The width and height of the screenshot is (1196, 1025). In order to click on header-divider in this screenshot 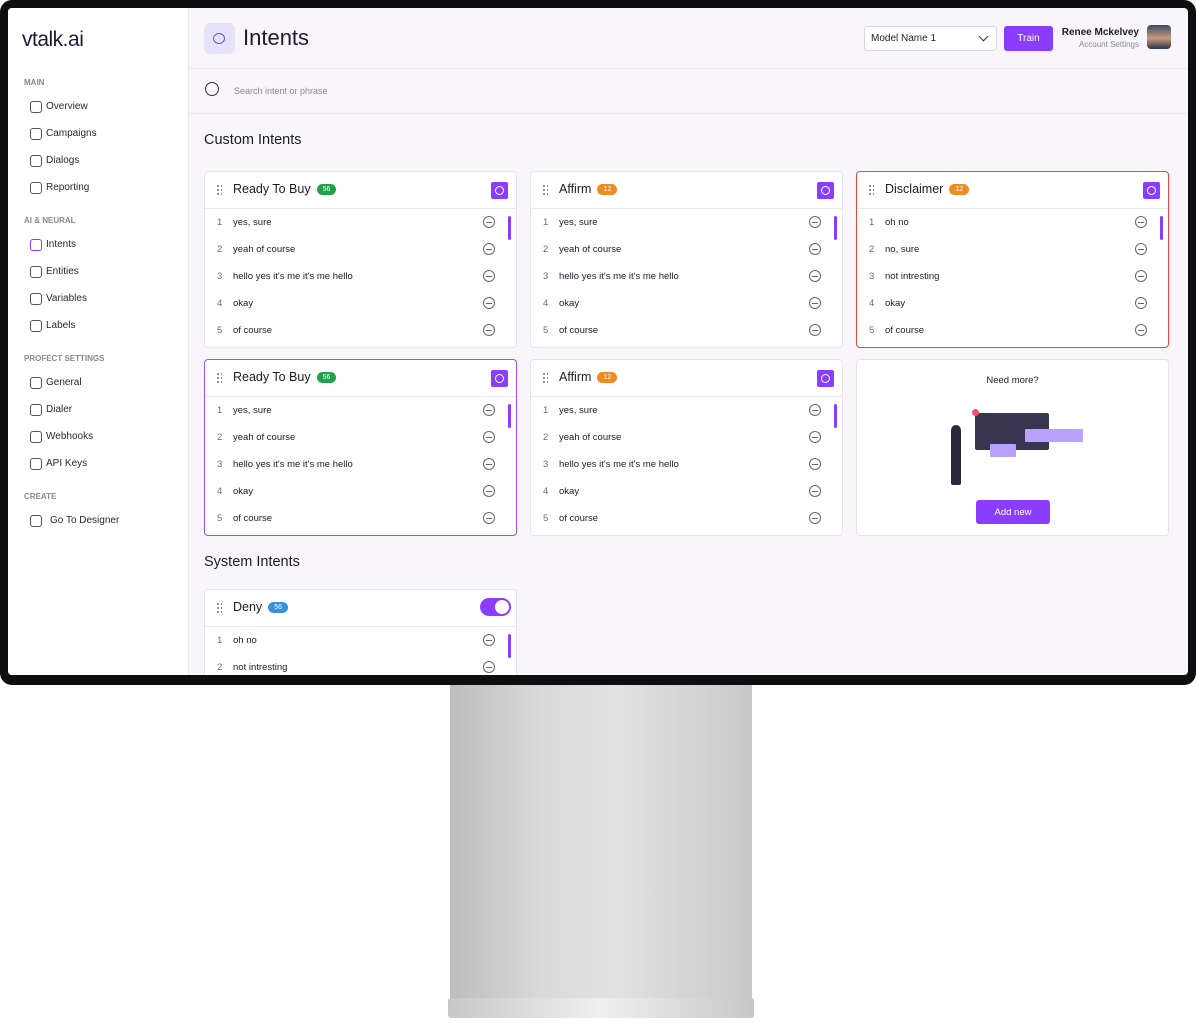, I will do `click(686, 208)`.